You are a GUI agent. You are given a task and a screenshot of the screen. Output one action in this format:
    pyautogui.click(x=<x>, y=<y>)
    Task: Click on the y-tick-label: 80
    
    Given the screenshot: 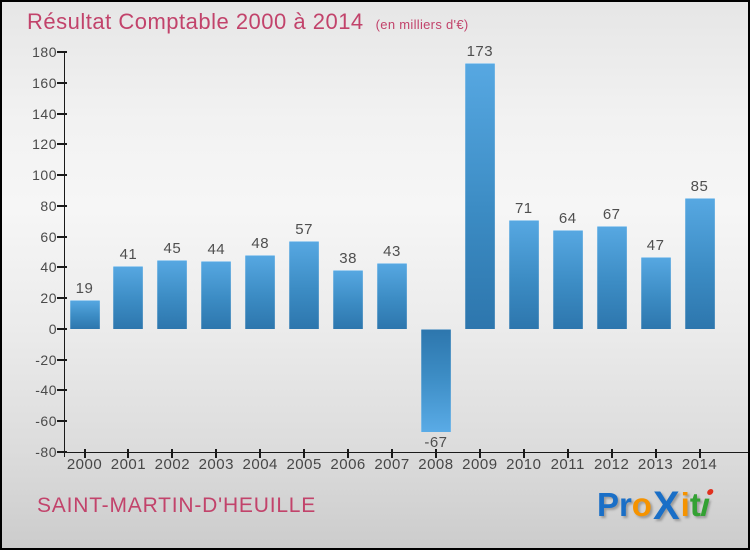 What is the action you would take?
    pyautogui.click(x=48, y=205)
    